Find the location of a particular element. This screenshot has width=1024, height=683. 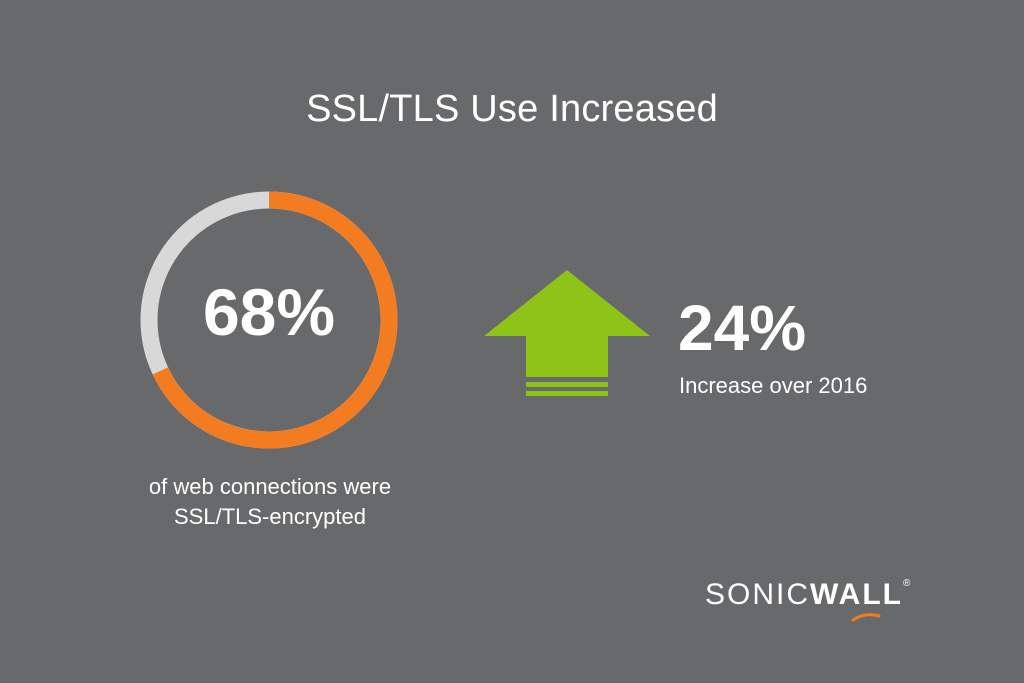

sonicwall-logo: SONICWALL® is located at coordinates (825, 600).